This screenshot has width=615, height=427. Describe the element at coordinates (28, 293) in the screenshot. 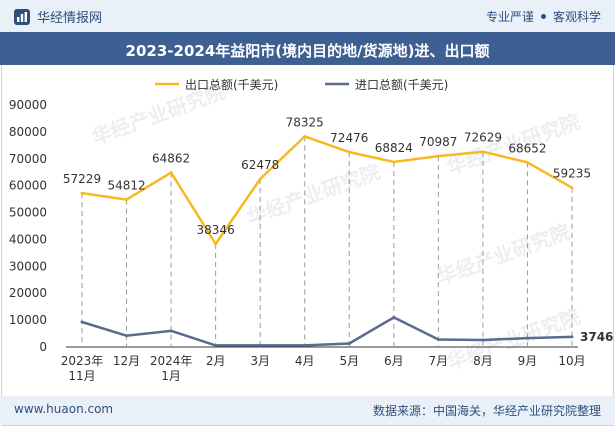

I see `y-tick-label: 20000` at that location.